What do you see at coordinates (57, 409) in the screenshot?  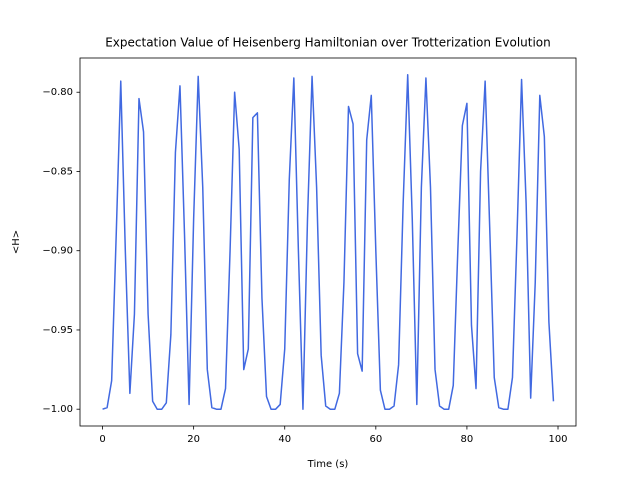 I see `y-tick-label: −1.00` at bounding box center [57, 409].